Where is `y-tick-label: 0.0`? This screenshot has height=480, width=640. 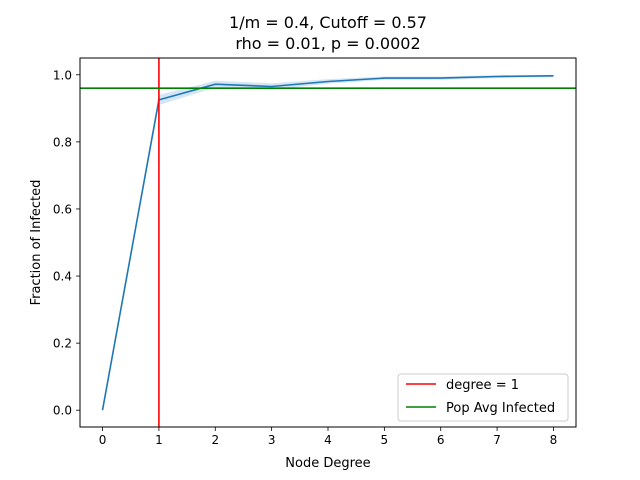 y-tick-label: 0.0 is located at coordinates (62, 411).